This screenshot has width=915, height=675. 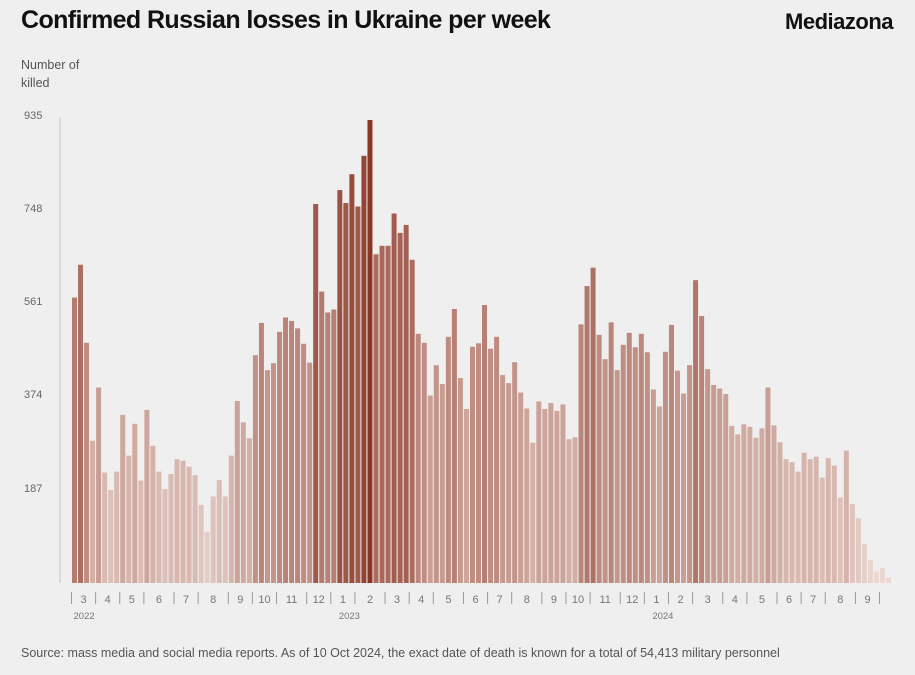 What do you see at coordinates (291, 600) in the screenshot?
I see `x-tick-label: 11` at bounding box center [291, 600].